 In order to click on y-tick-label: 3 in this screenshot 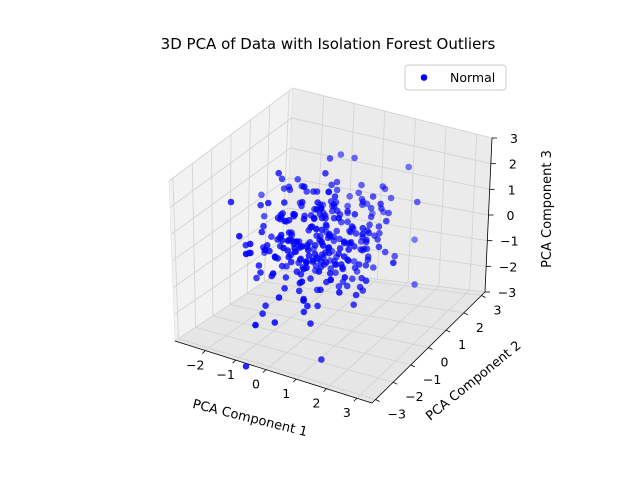, I will do `click(497, 309)`.